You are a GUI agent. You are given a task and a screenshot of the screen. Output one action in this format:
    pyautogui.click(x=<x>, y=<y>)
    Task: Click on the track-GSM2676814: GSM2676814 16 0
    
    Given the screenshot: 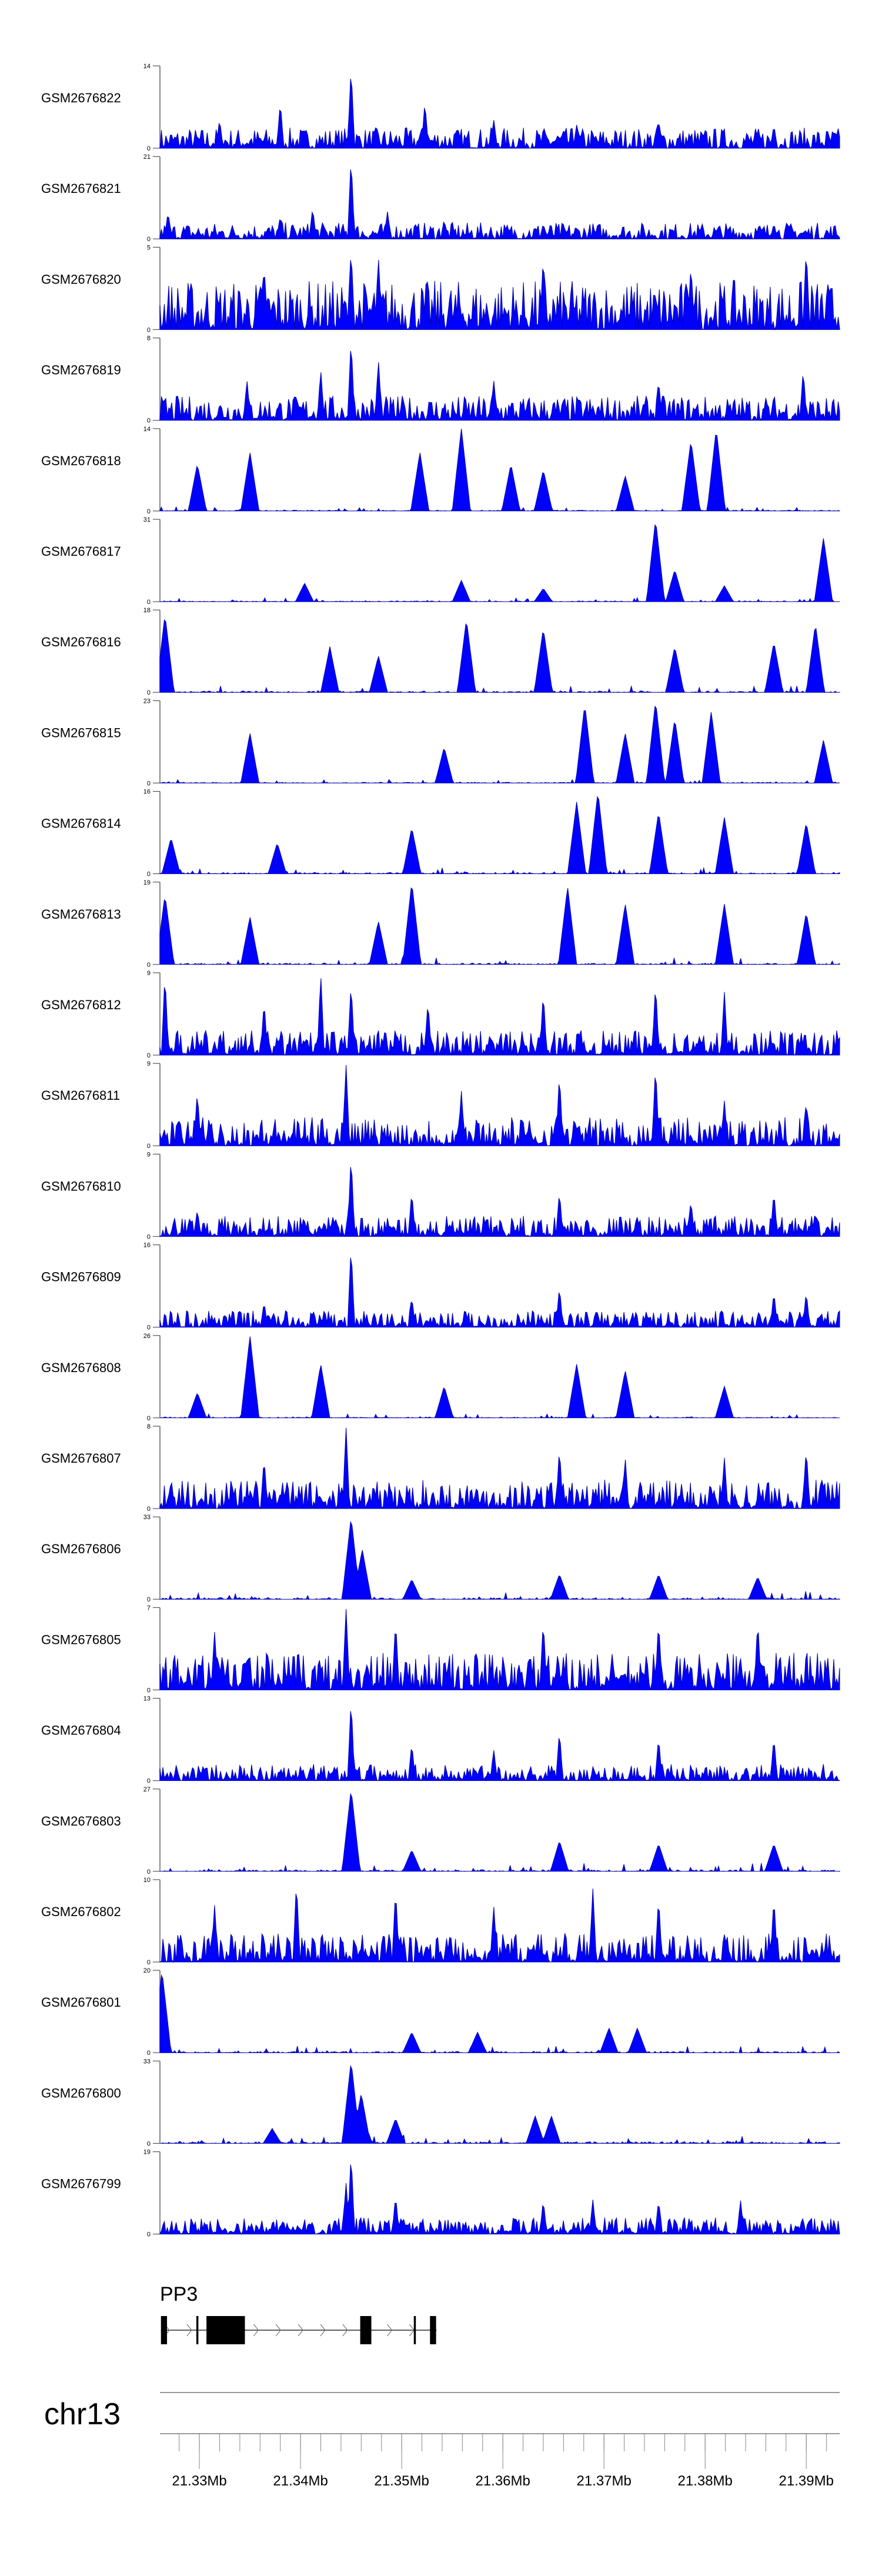 What is the action you would take?
    pyautogui.click(x=440, y=833)
    